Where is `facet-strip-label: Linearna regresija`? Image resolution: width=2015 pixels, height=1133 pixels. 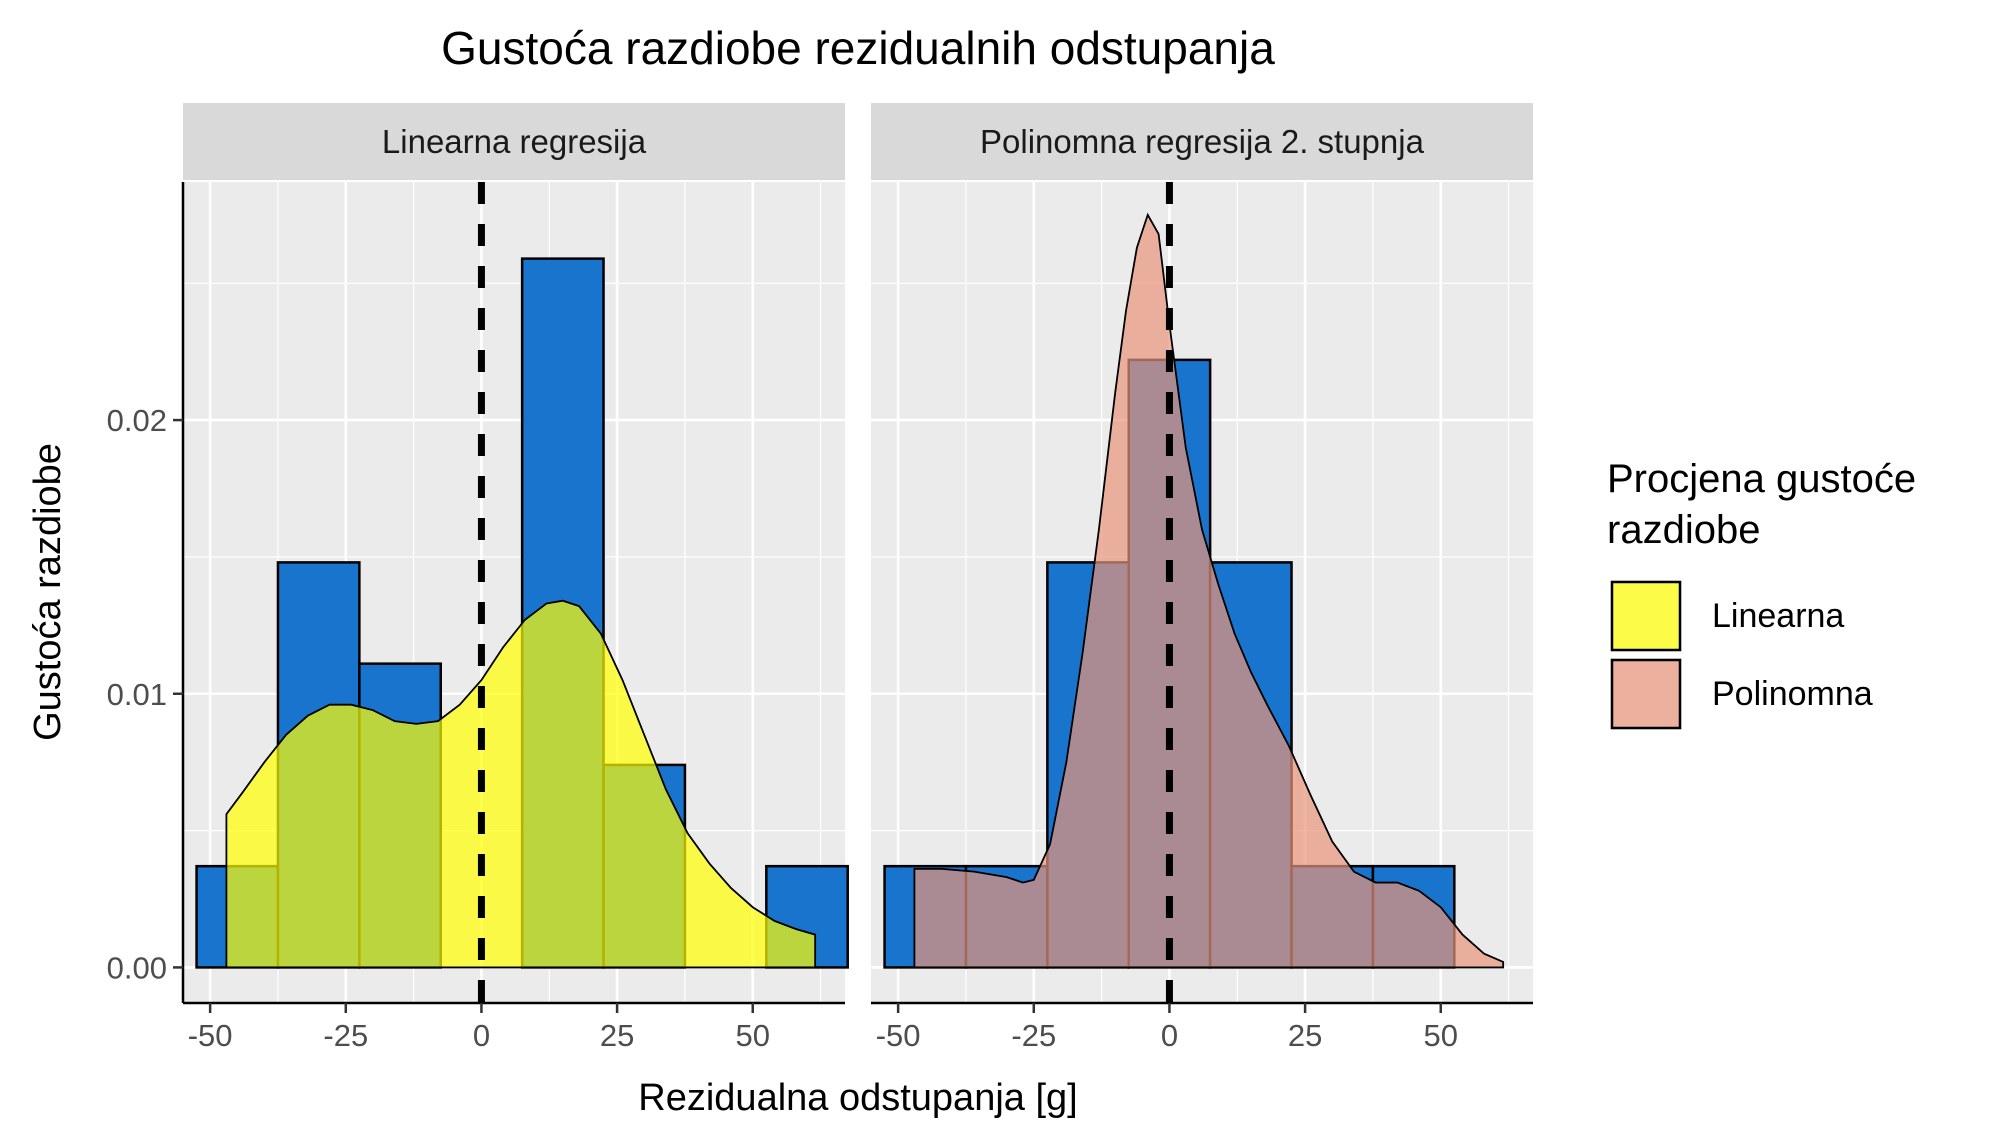 facet-strip-label: Linearna regresija is located at coordinates (514, 141).